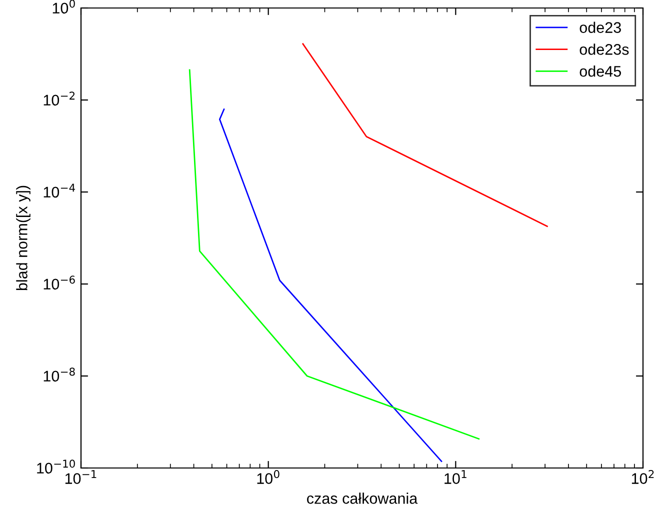  Describe the element at coordinates (59, 283) in the screenshot. I see `y-tick-label: 10$^{−6}$` at that location.